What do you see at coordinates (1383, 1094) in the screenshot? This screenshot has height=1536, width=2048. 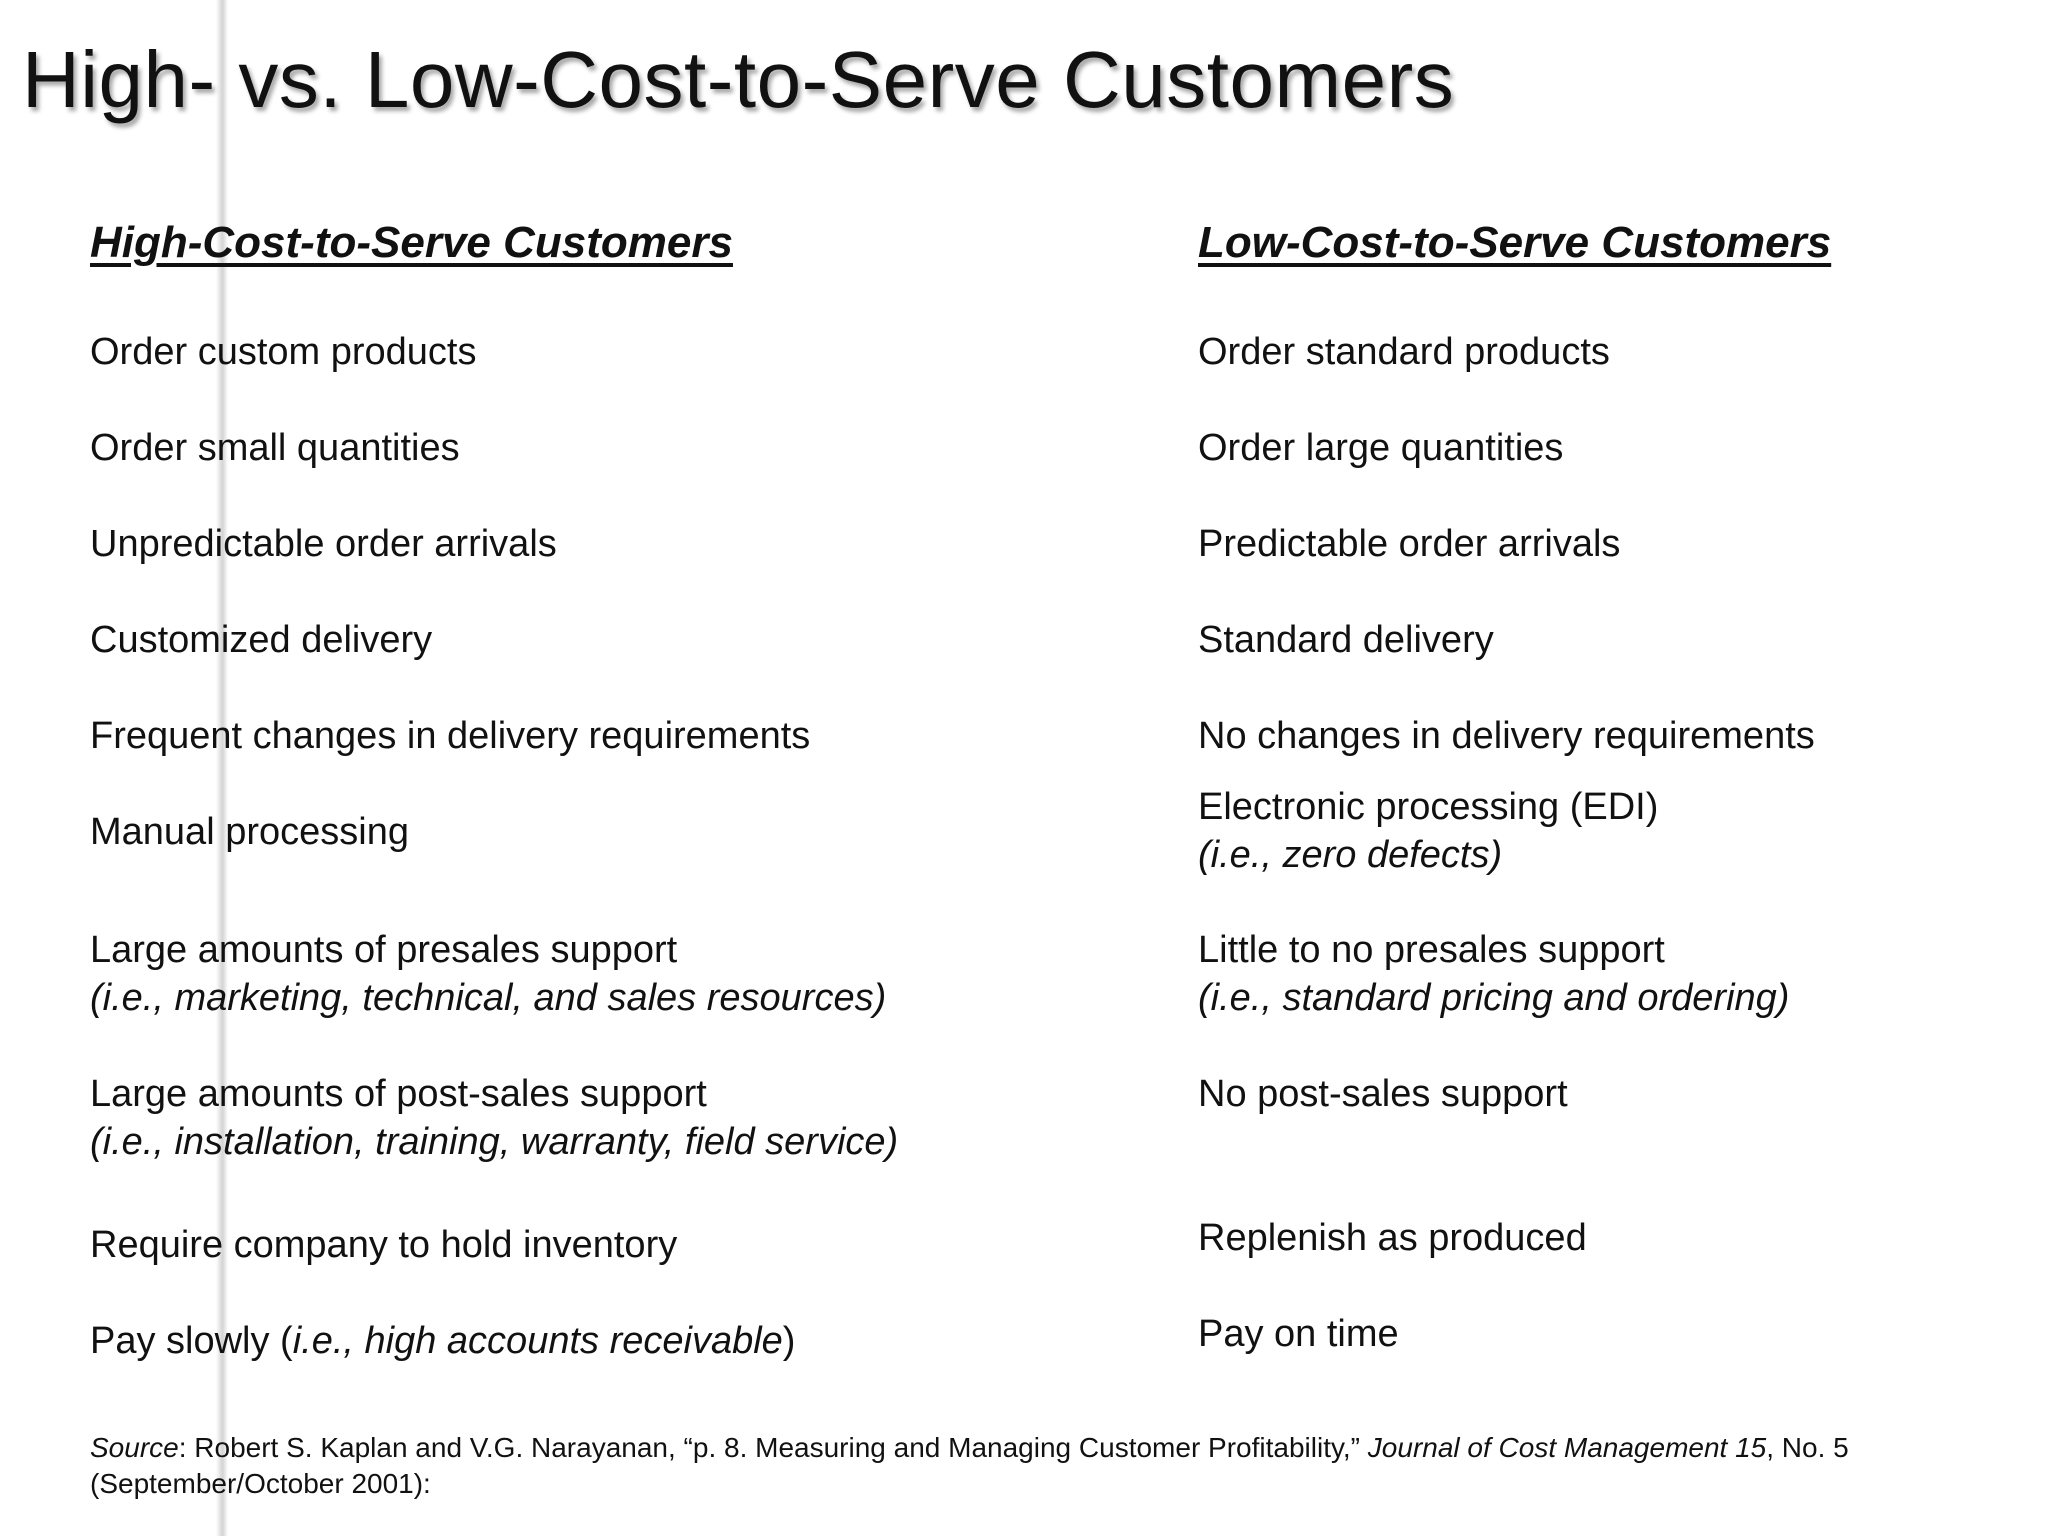 I see `low-item: No post-sales support` at bounding box center [1383, 1094].